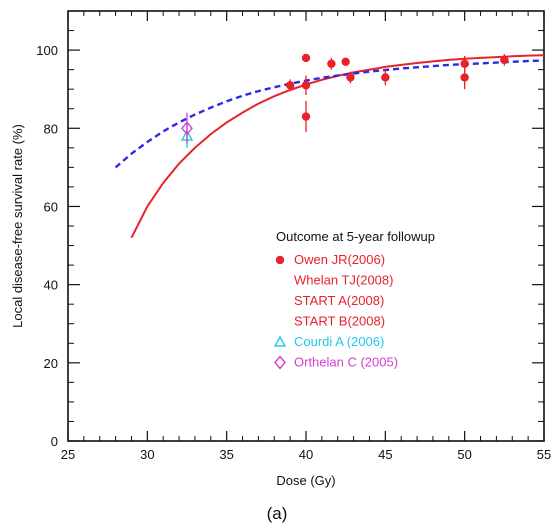  Describe the element at coordinates (385, 454) in the screenshot. I see `x-tick-label: 45` at that location.